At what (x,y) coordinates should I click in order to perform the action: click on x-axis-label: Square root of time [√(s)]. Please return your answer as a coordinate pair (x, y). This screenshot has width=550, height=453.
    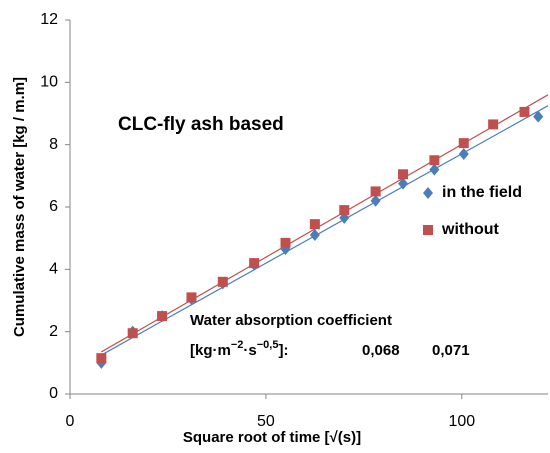
    Looking at the image, I should click on (272, 437).